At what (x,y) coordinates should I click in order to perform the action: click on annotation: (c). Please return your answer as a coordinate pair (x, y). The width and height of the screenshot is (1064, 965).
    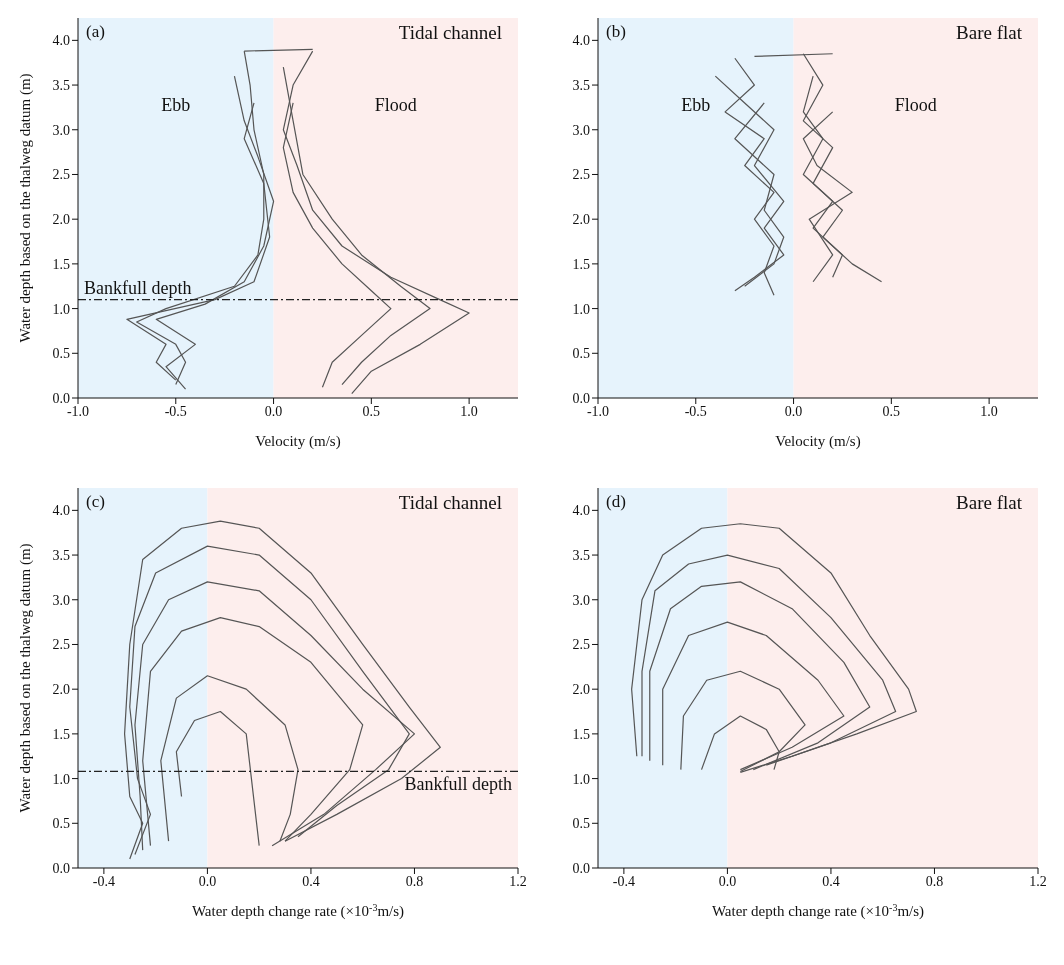
    Looking at the image, I should click on (95, 502).